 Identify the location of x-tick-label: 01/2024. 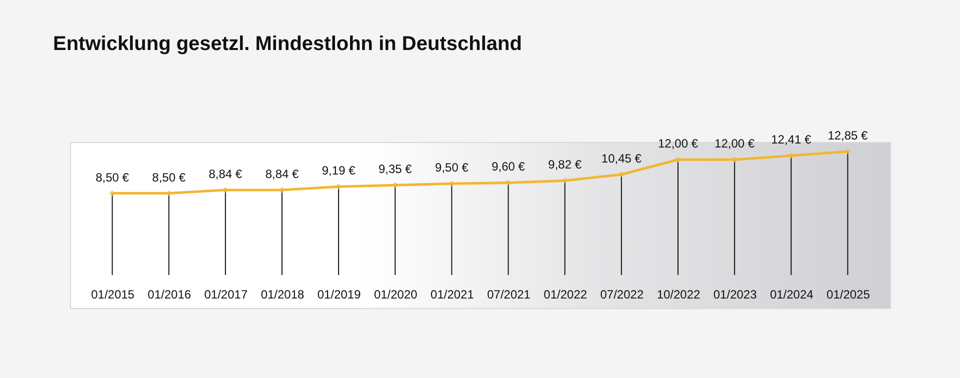
(792, 295).